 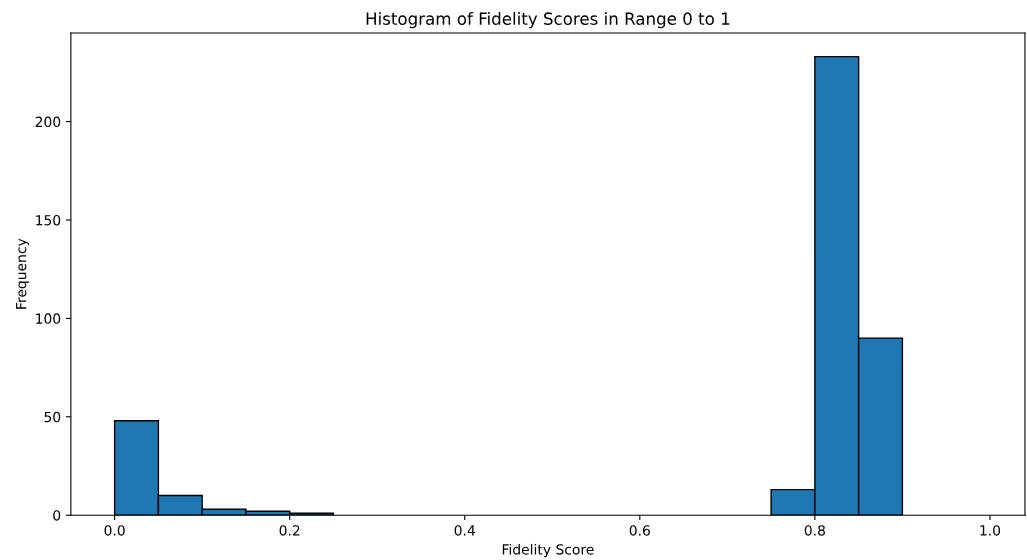 I want to click on x-tick-label: 0.8, so click(x=814, y=530).